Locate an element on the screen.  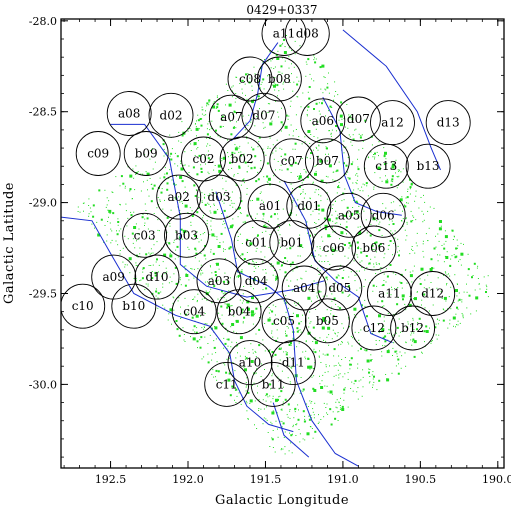
contour-line is located at coordinates (291, 430).